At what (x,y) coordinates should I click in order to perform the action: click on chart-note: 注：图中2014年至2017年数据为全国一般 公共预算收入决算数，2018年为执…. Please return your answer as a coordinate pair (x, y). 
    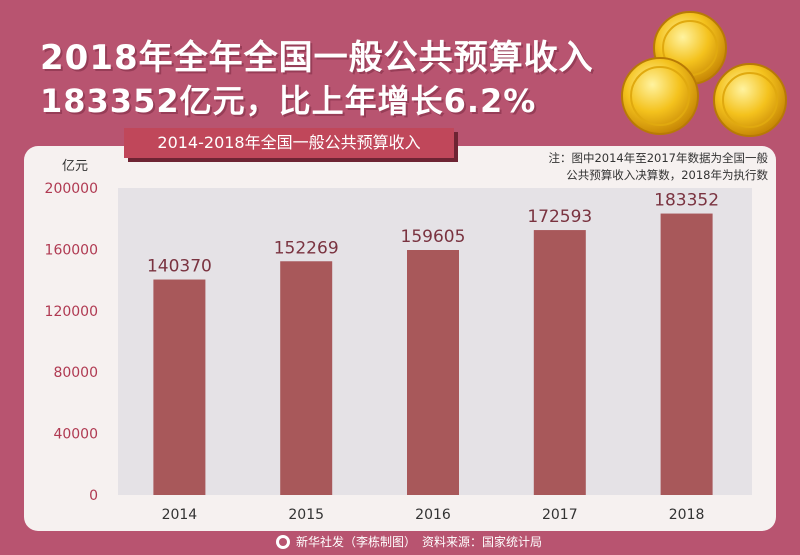
    Looking at the image, I should click on (634, 167).